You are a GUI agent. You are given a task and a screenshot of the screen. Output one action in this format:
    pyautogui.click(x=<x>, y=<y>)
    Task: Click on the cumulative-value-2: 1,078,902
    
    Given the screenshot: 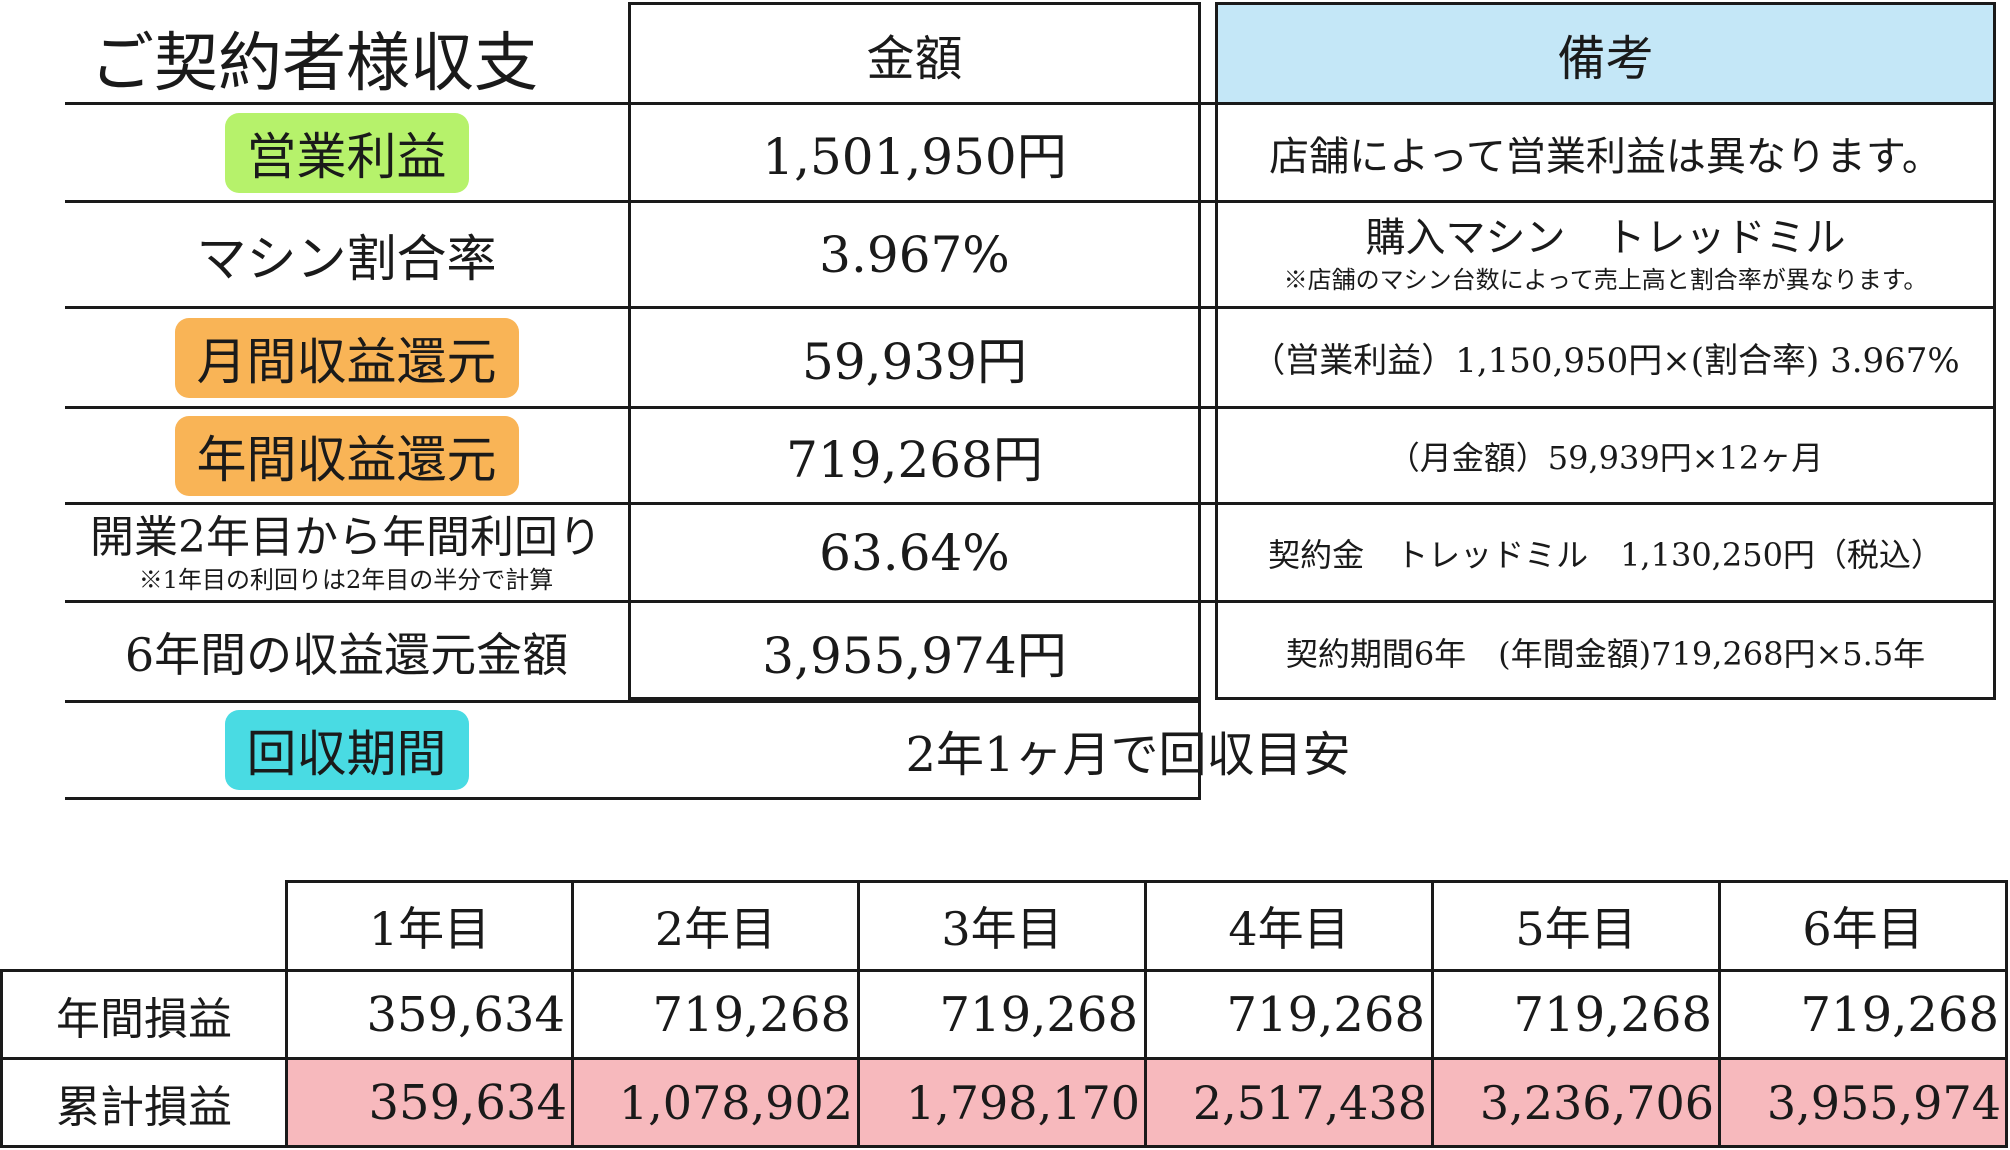 What is the action you would take?
    pyautogui.click(x=717, y=1104)
    